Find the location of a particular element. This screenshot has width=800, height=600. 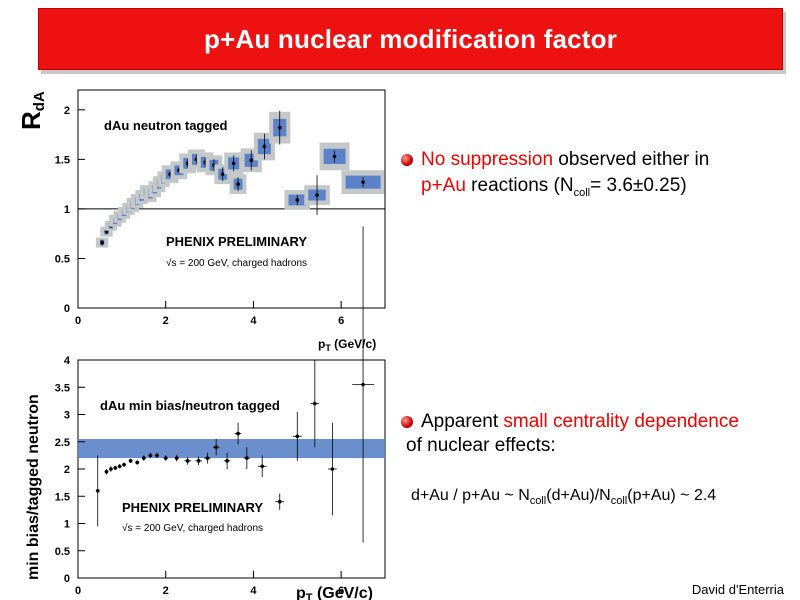

bullet-1-line-1: No suppression observed either in is located at coordinates (565, 159).